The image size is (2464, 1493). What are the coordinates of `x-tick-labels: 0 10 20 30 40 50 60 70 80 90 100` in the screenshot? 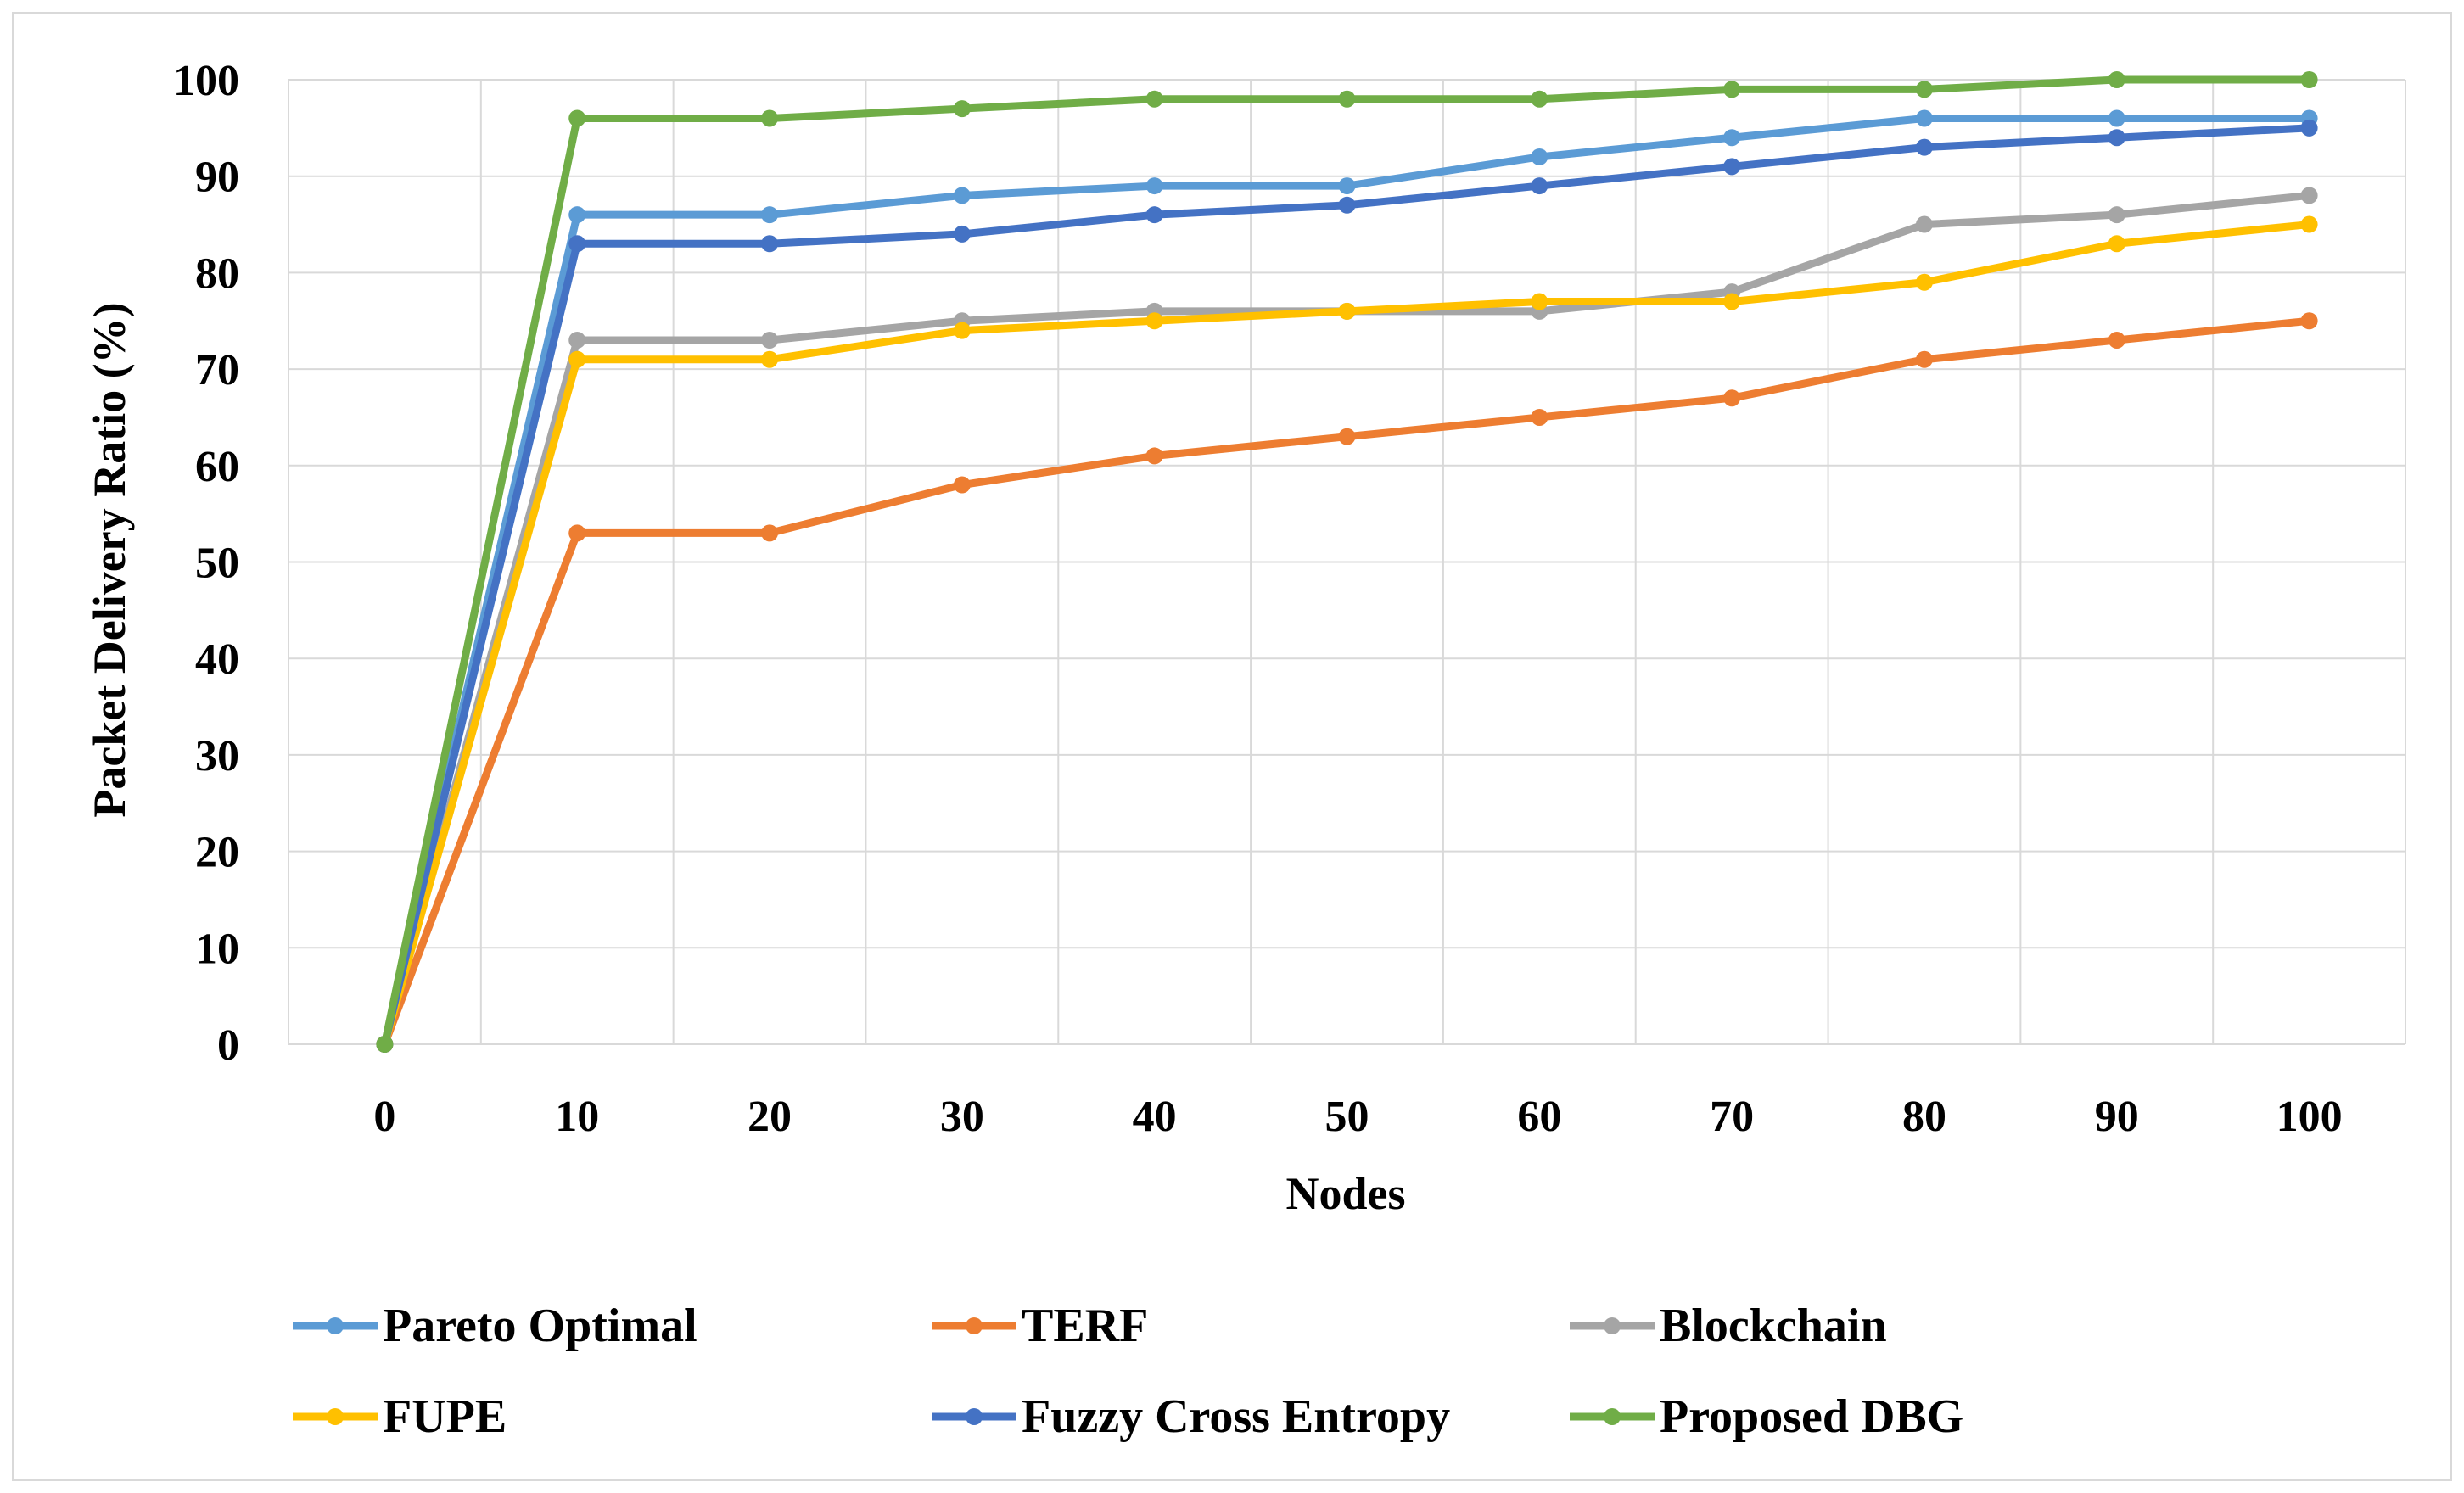 It's located at (1357, 1117).